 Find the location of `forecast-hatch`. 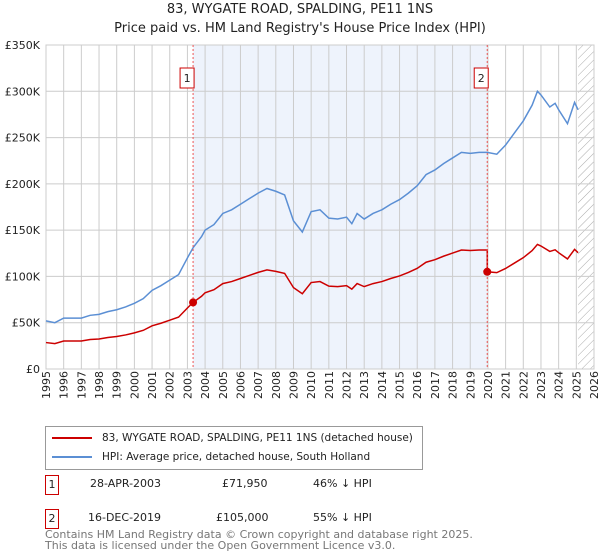

forecast-hatch is located at coordinates (586, 207).